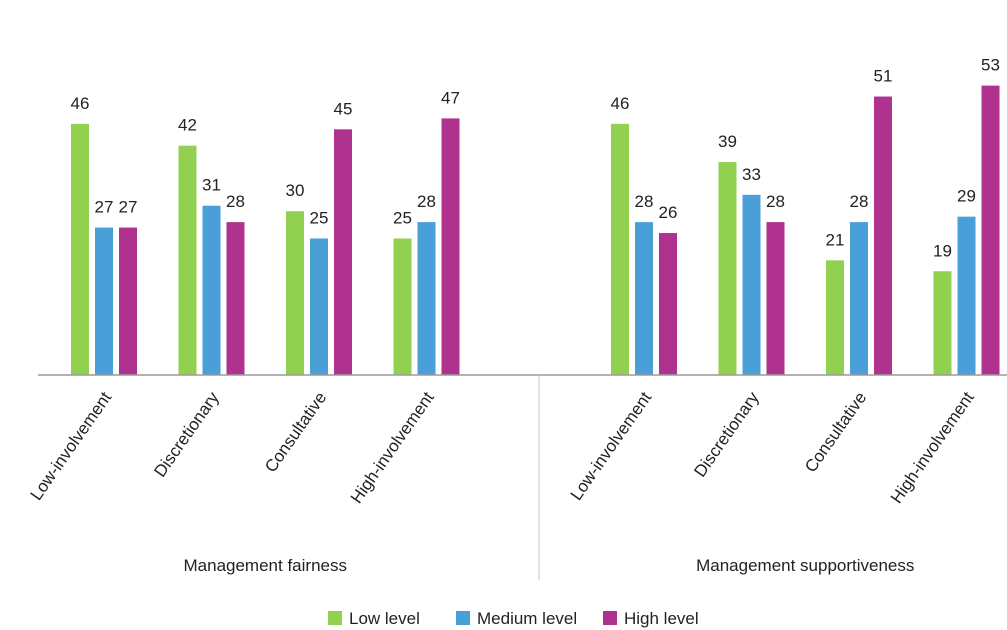 This screenshot has height=630, width=1007. I want to click on data-label: 33, so click(751, 174).